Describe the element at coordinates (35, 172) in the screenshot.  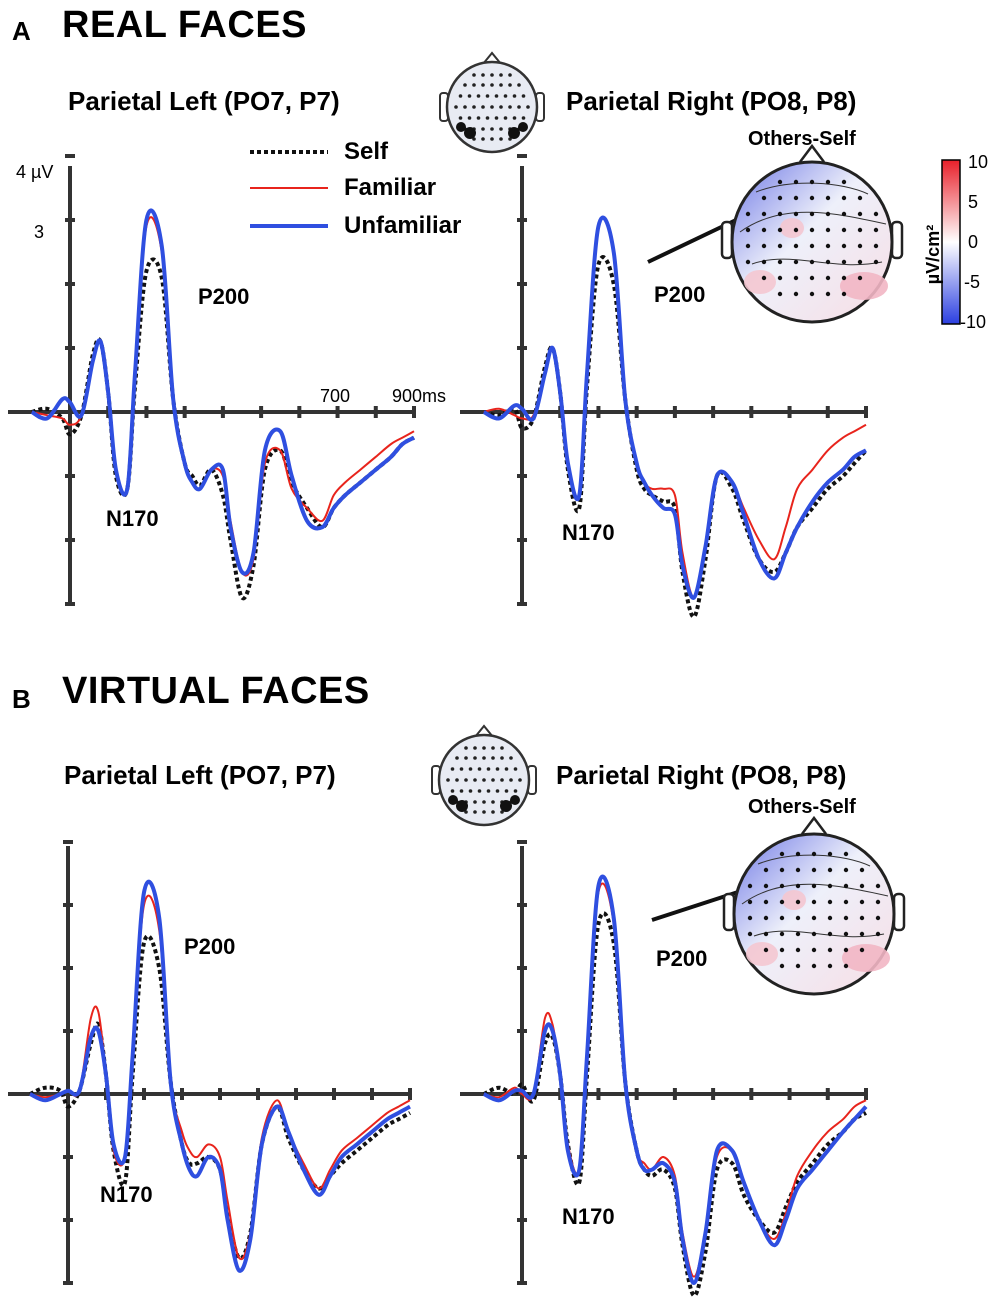
I see `panel-a-y-top-label: 4 µV` at that location.